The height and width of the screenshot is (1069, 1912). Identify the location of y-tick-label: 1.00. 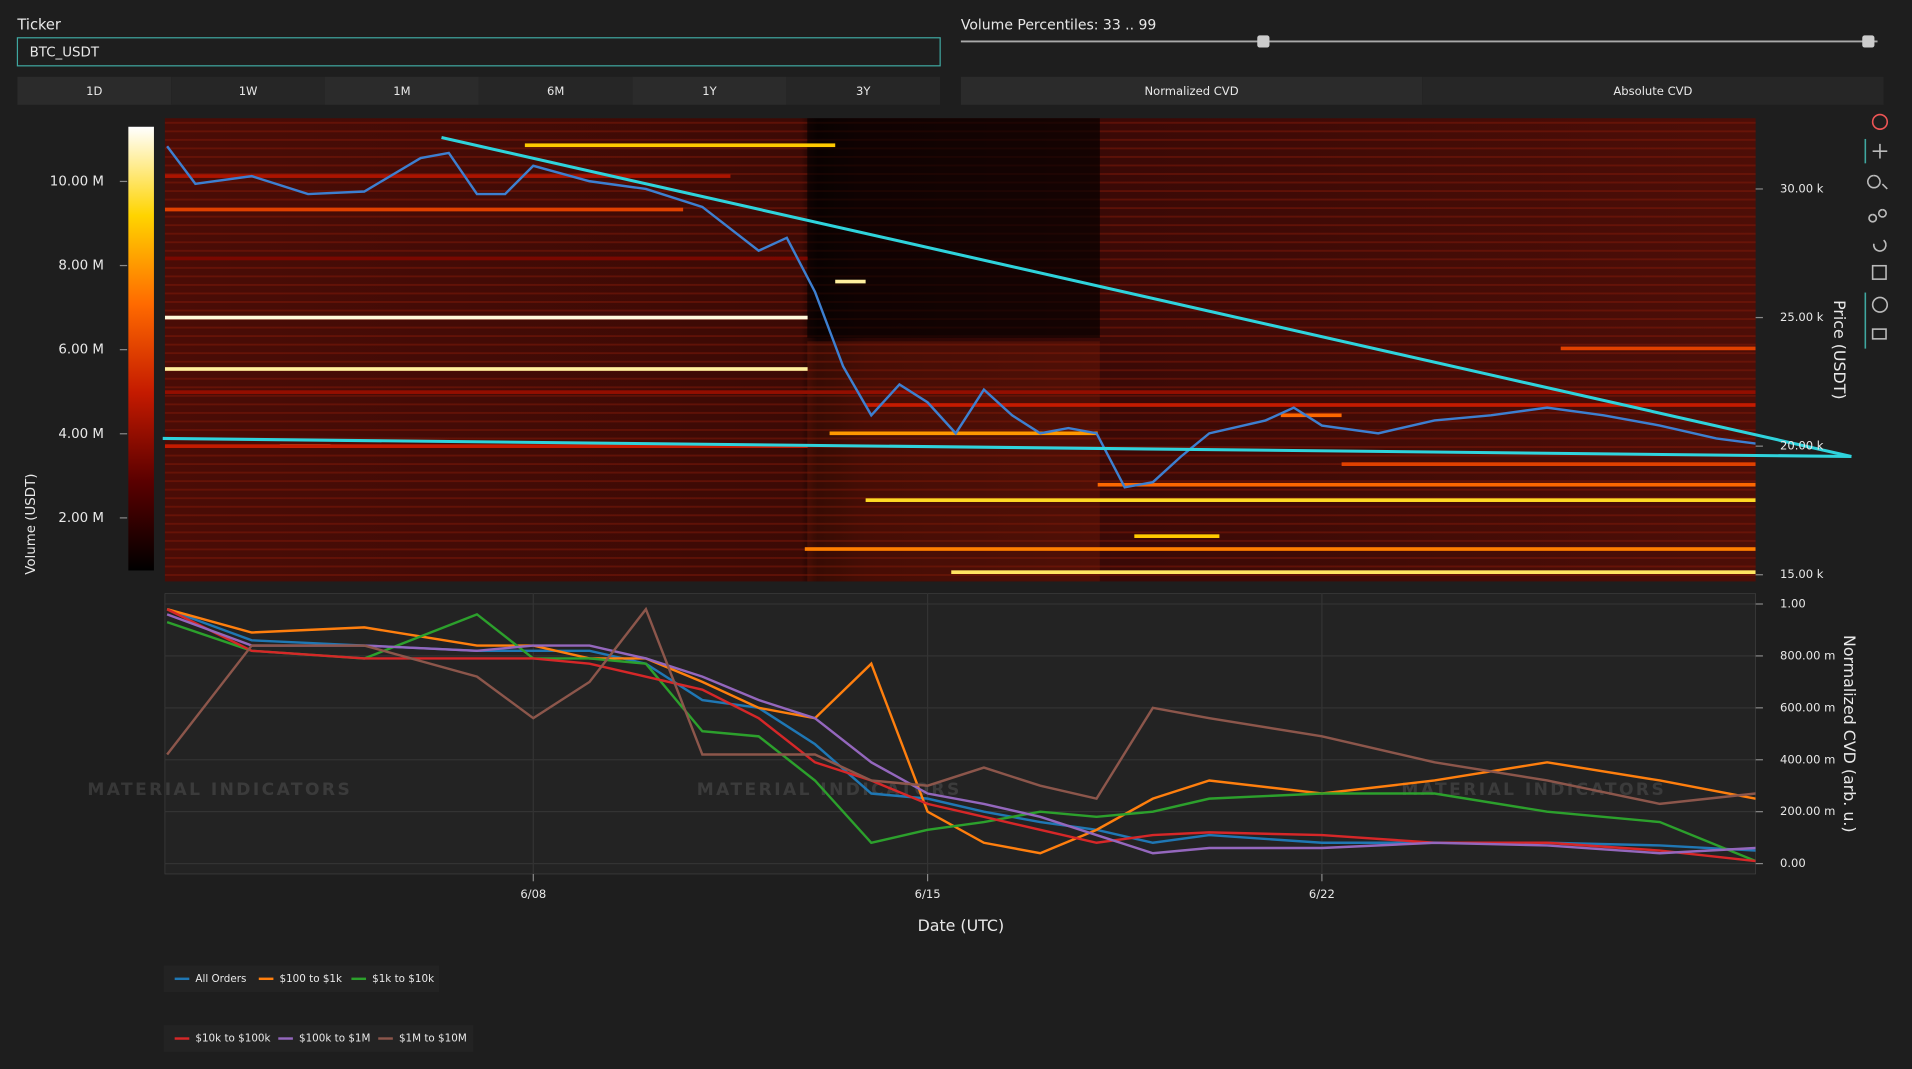
(1793, 604).